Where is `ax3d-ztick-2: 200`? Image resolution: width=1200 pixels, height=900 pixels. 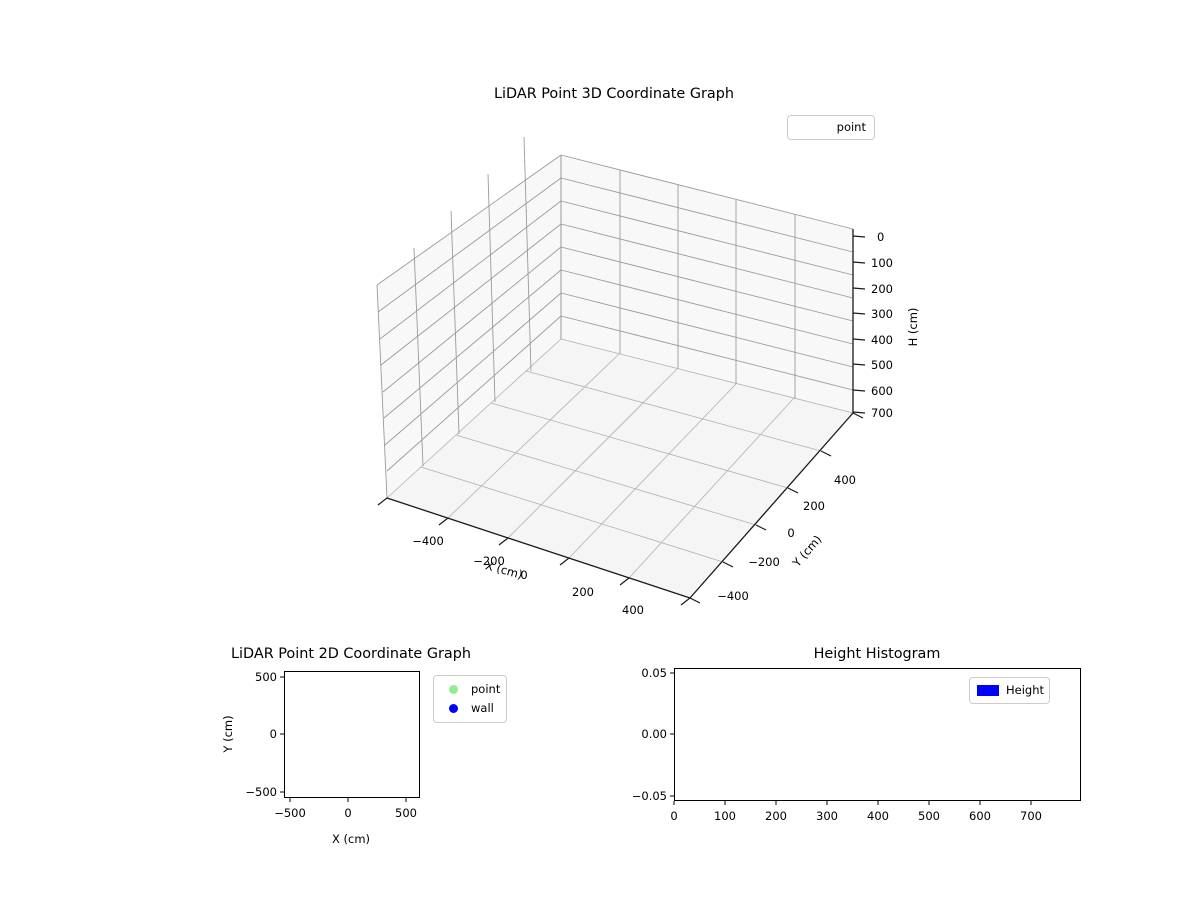 ax3d-ztick-2: 200 is located at coordinates (882, 289).